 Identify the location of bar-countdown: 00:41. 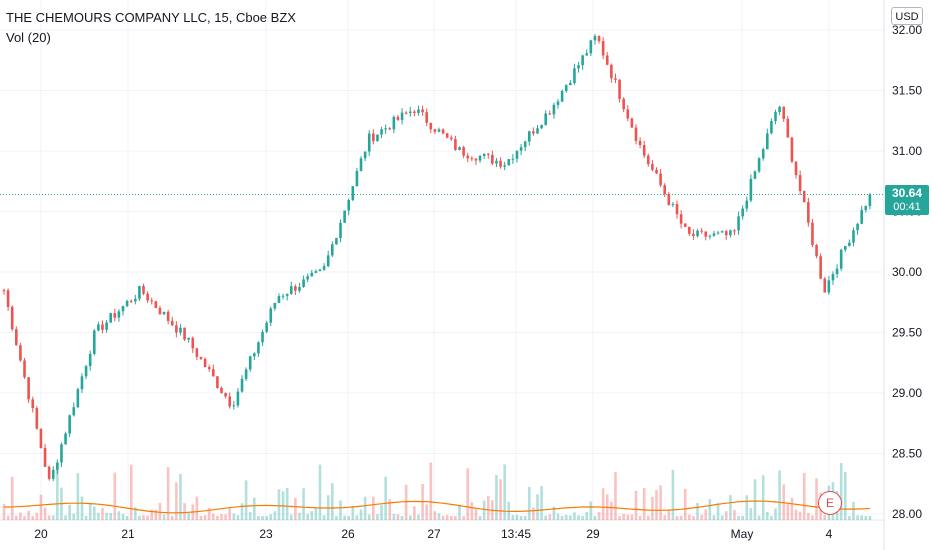
(907, 207).